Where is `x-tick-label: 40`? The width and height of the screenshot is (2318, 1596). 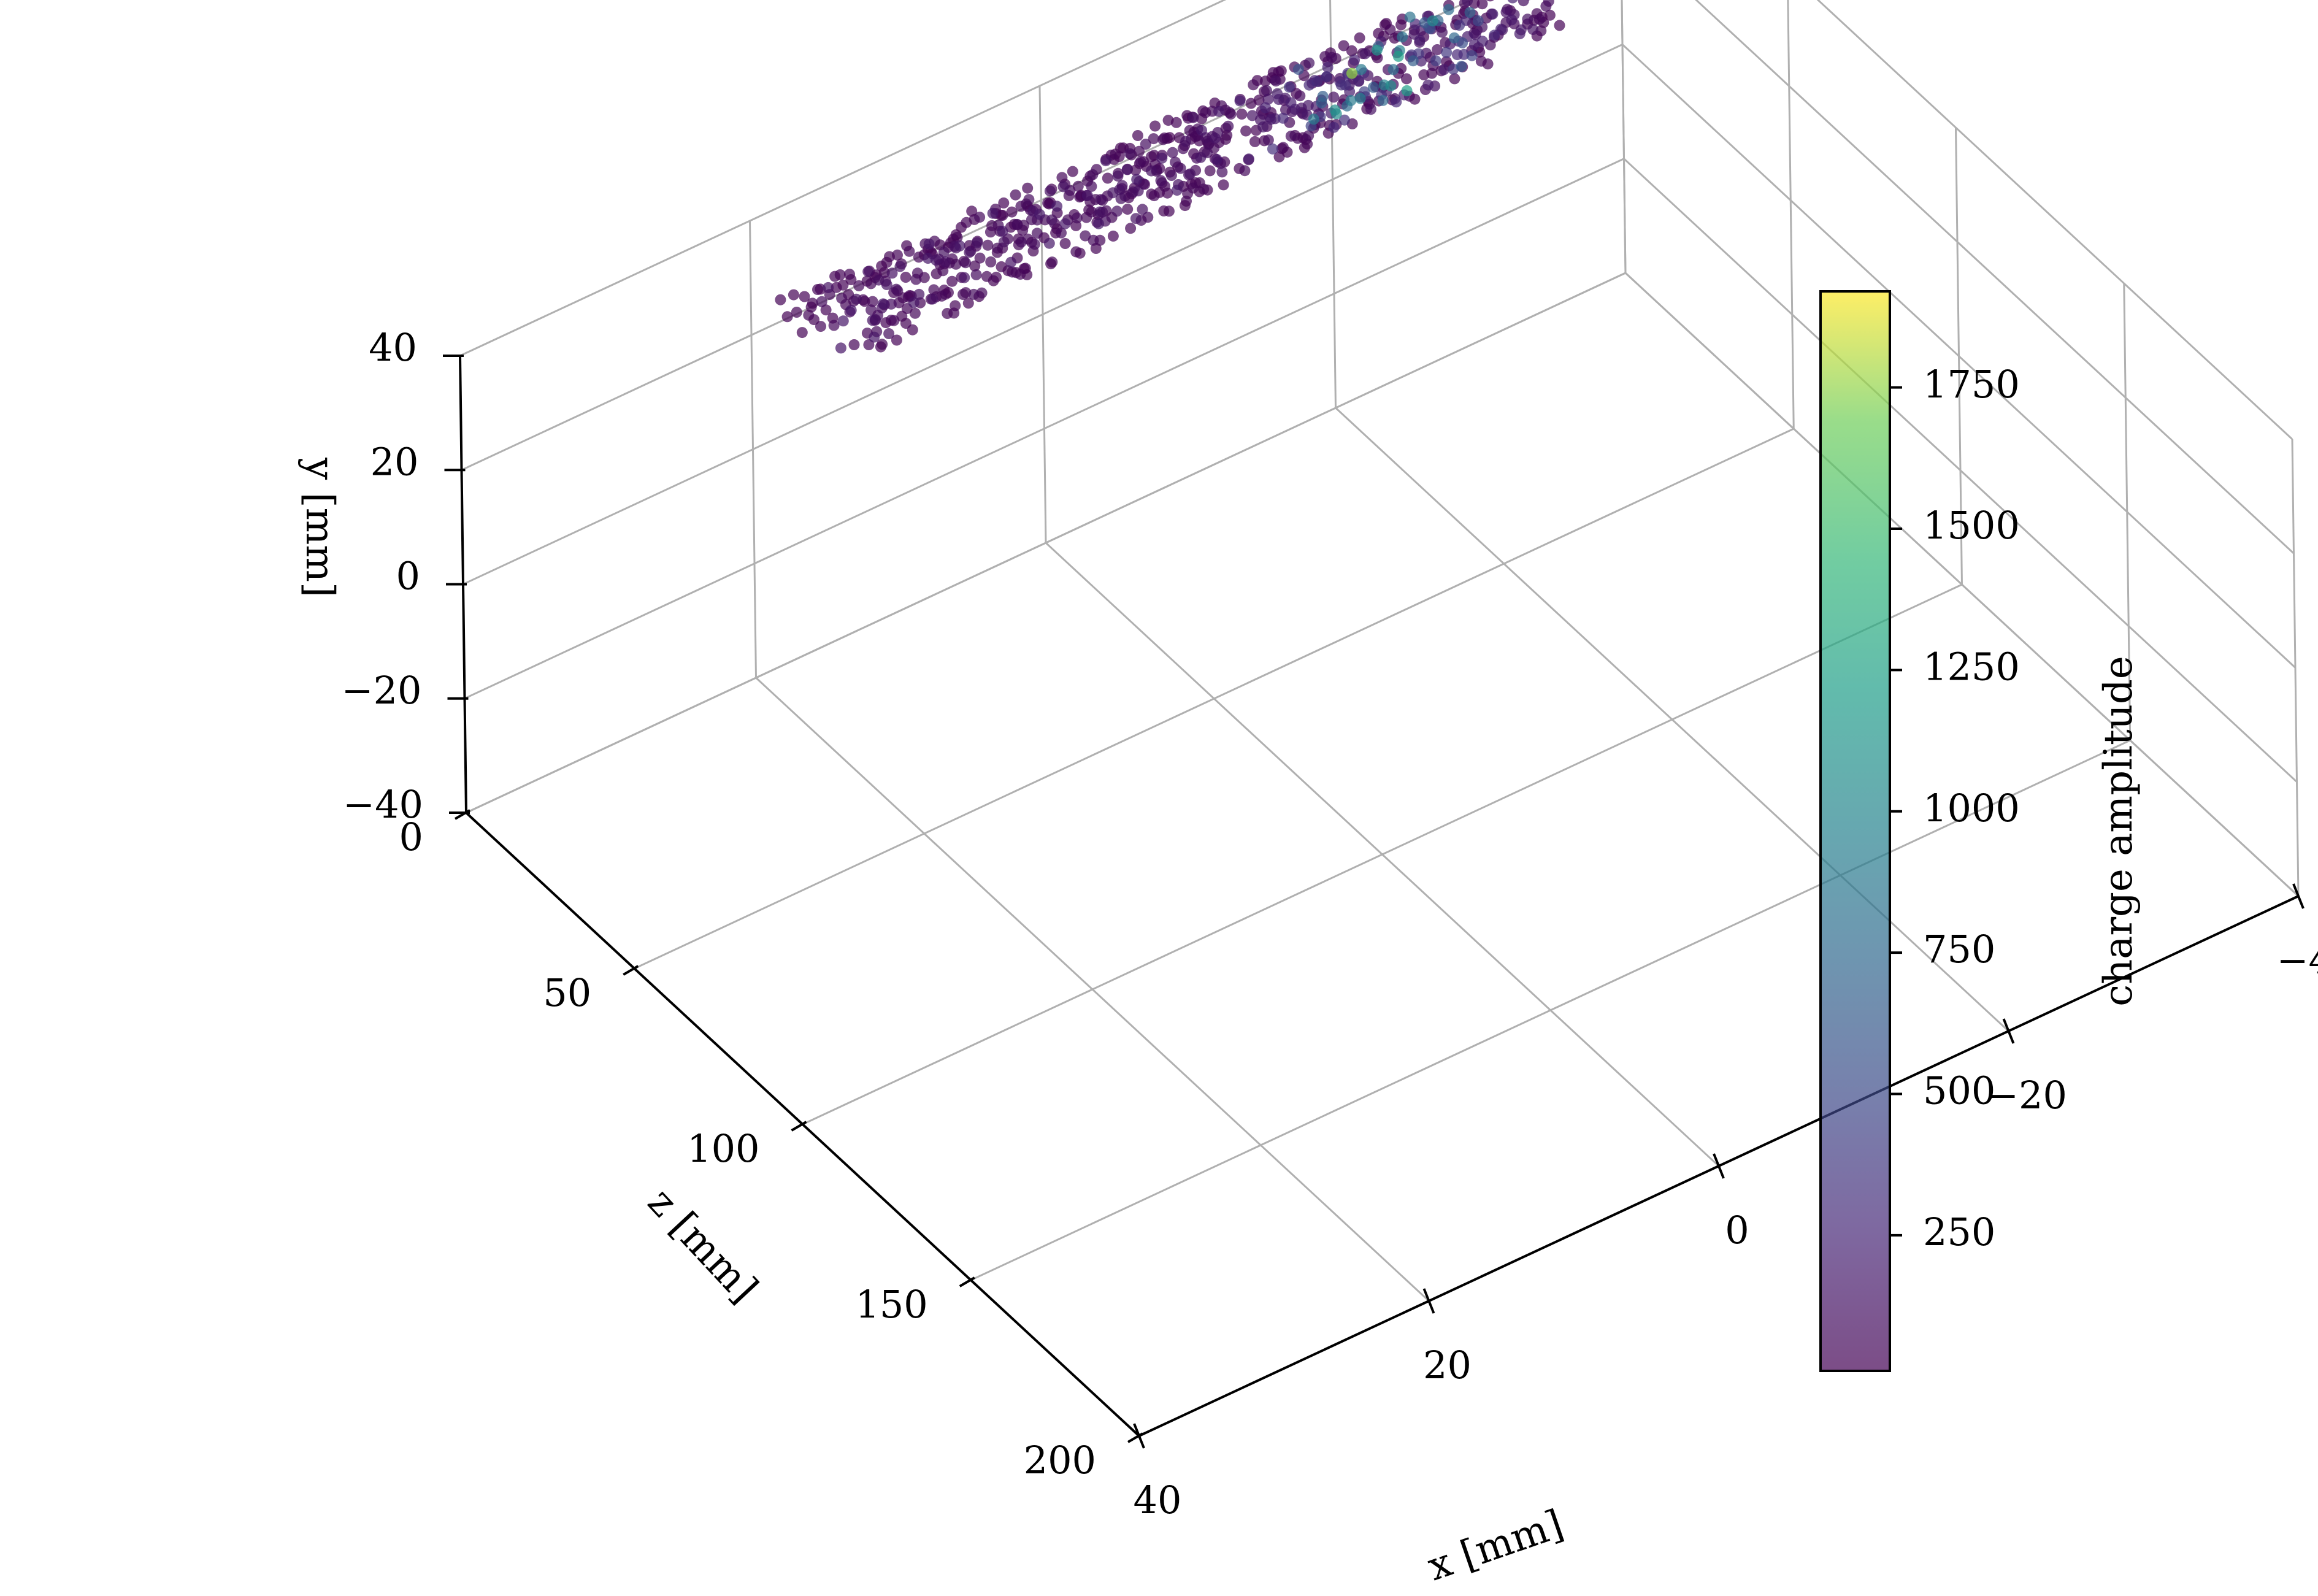
x-tick-label: 40 is located at coordinates (1158, 1500).